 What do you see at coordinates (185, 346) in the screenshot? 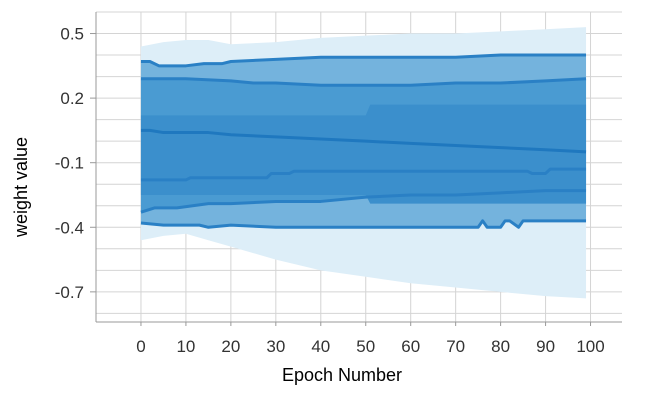
I see `x-tick-label: 10` at bounding box center [185, 346].